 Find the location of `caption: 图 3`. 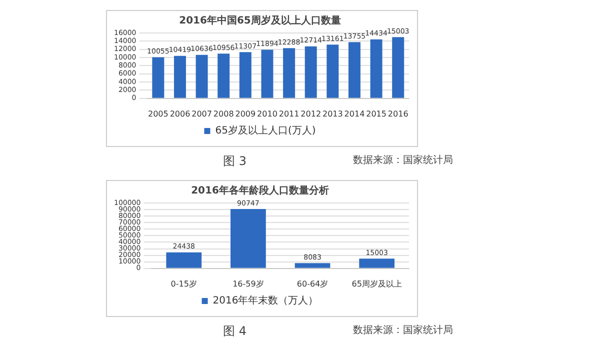

caption: 图 3 is located at coordinates (234, 161).